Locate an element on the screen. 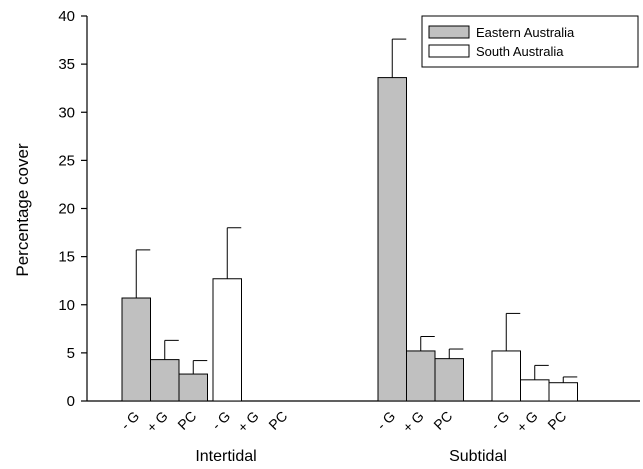  y-tick-label: 5 is located at coordinates (71, 353).